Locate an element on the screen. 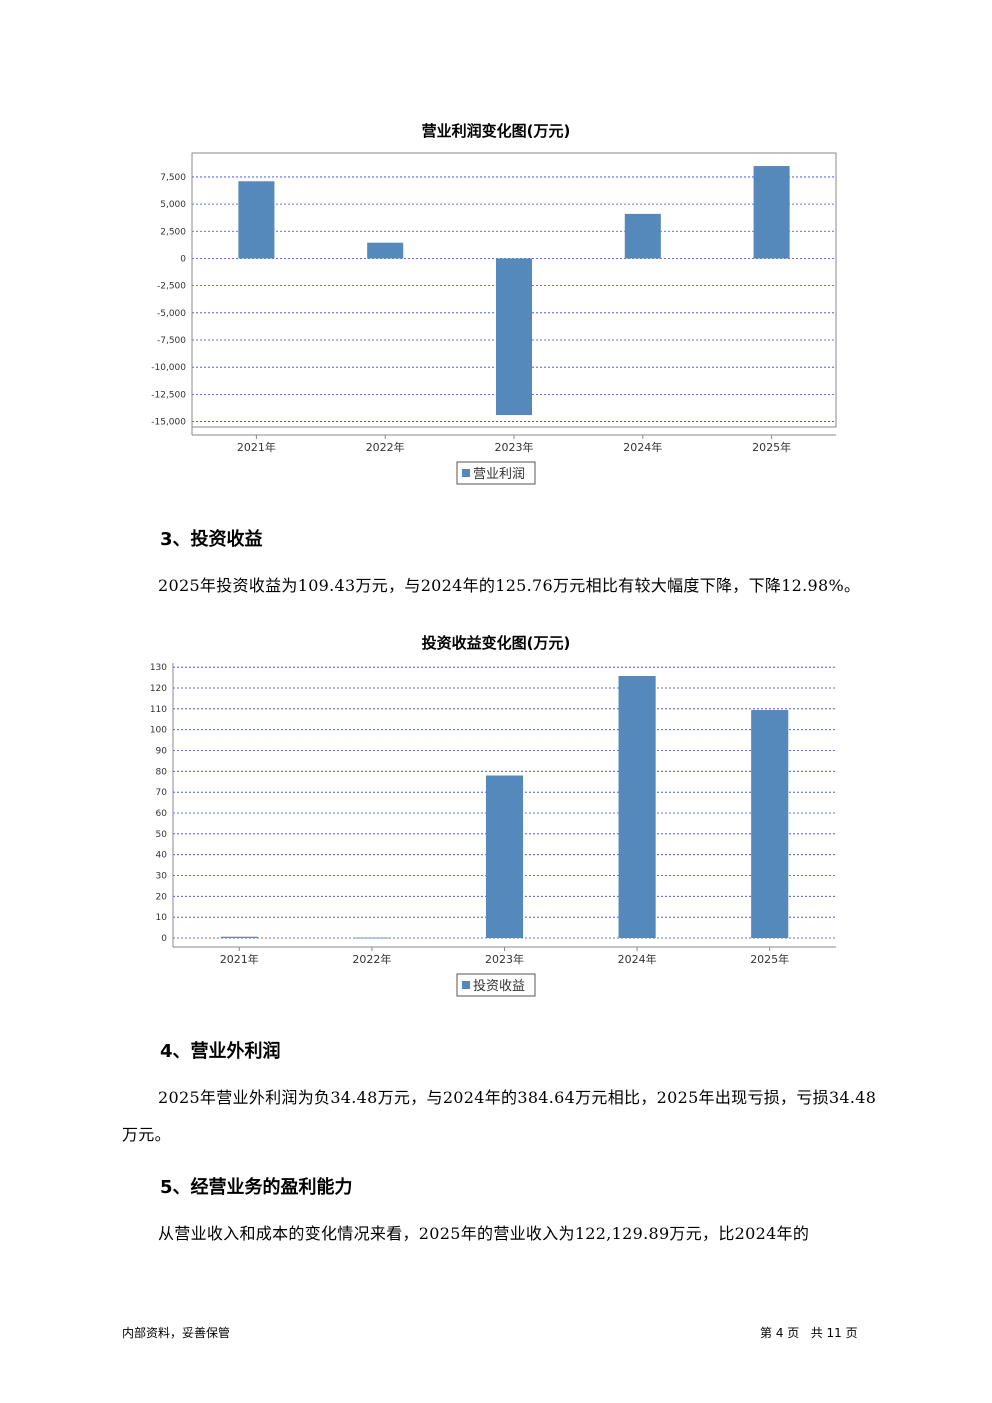 Image resolution: width=992 pixels, height=1403 pixels. y-tick-label: 100 is located at coordinates (158, 731).